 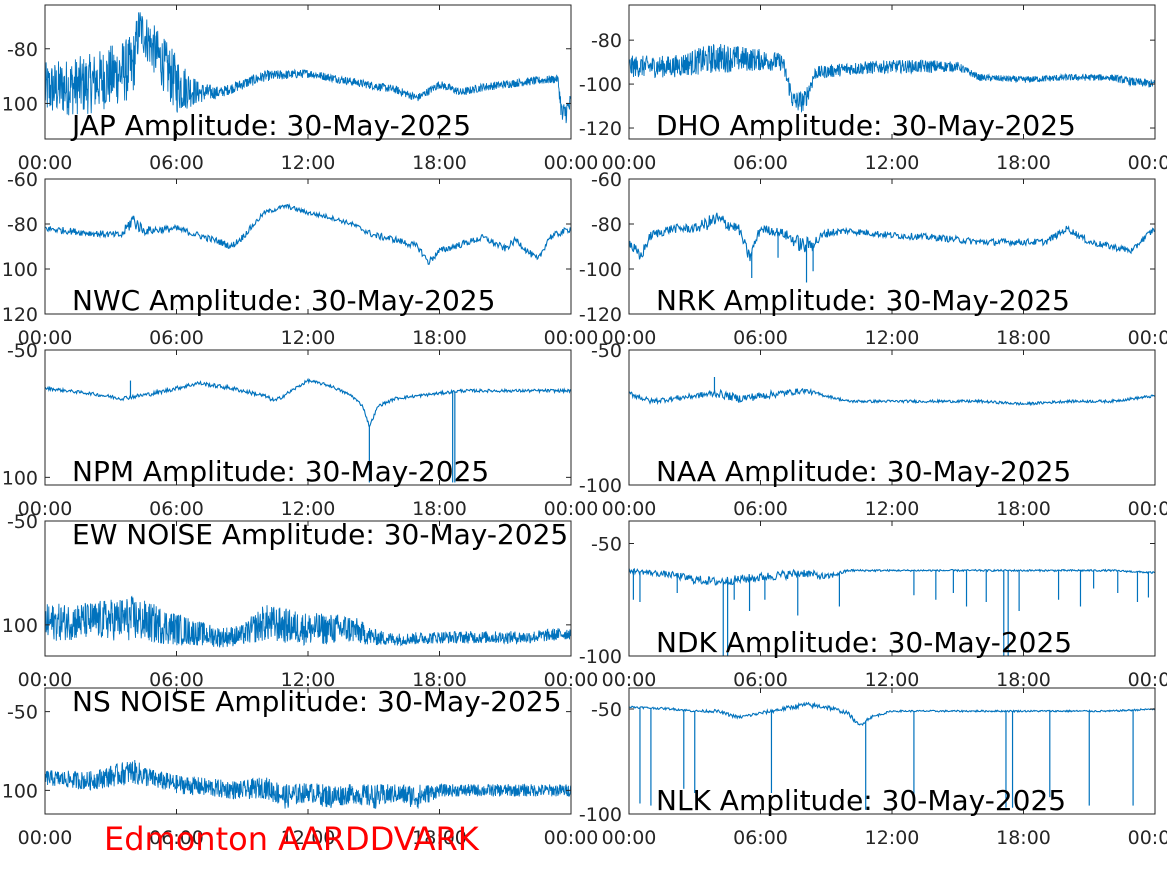 I want to click on panel-title: JAP Amplitude: 30-May-2025, so click(x=270, y=125).